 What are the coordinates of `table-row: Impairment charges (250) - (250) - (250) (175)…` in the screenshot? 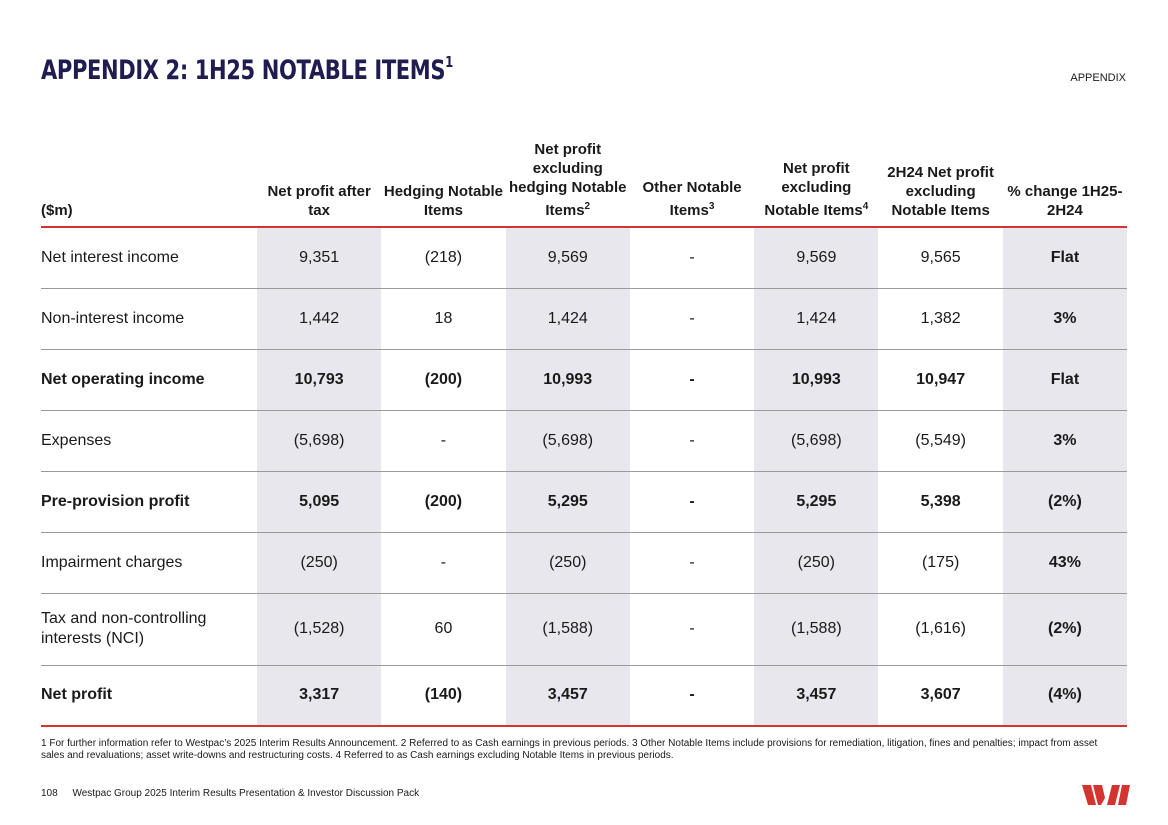 It's located at (584, 563).